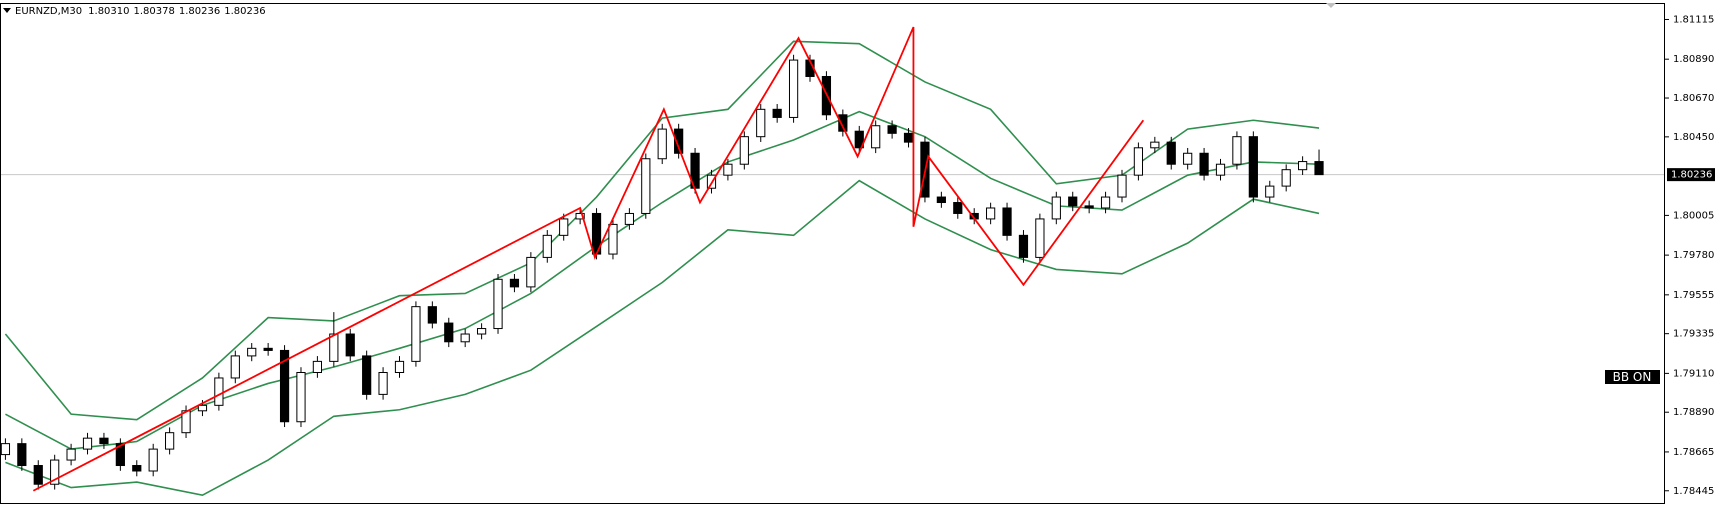 The width and height of the screenshot is (1716, 506). What do you see at coordinates (1693, 491) in the screenshot?
I see `y-tick-label: 1.78445` at bounding box center [1693, 491].